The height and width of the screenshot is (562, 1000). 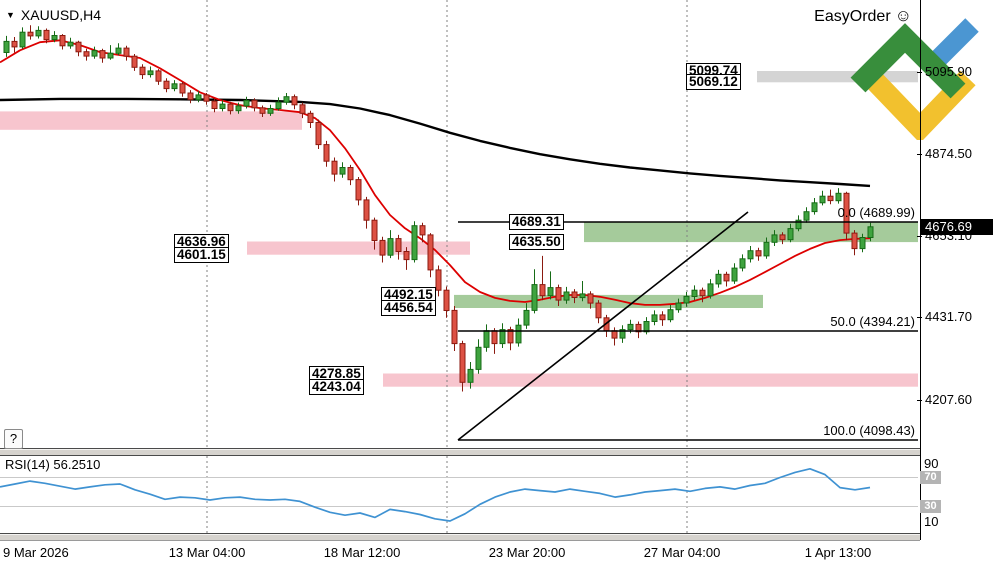 I want to click on rsi-axis-label: 10, so click(x=931, y=521).